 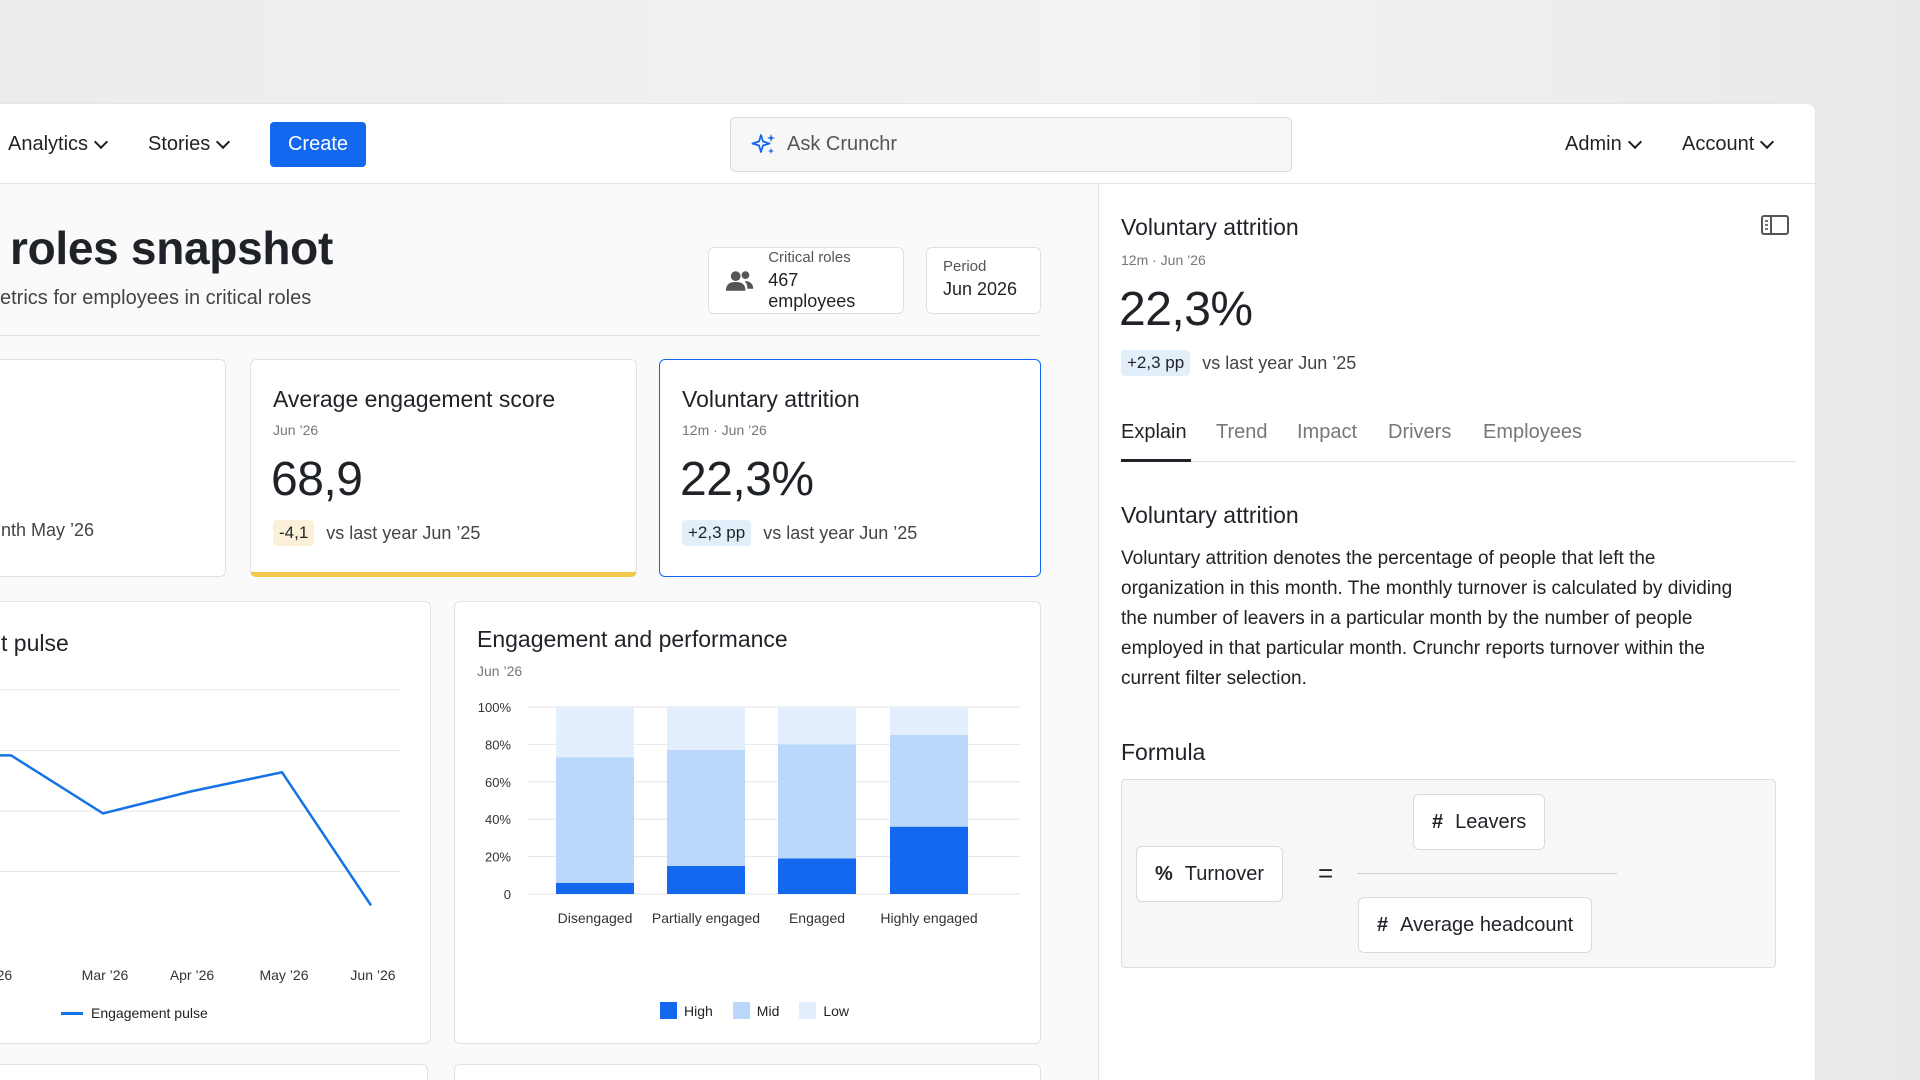 What do you see at coordinates (495, 707) in the screenshot?
I see `y-tick-label: 100%` at bounding box center [495, 707].